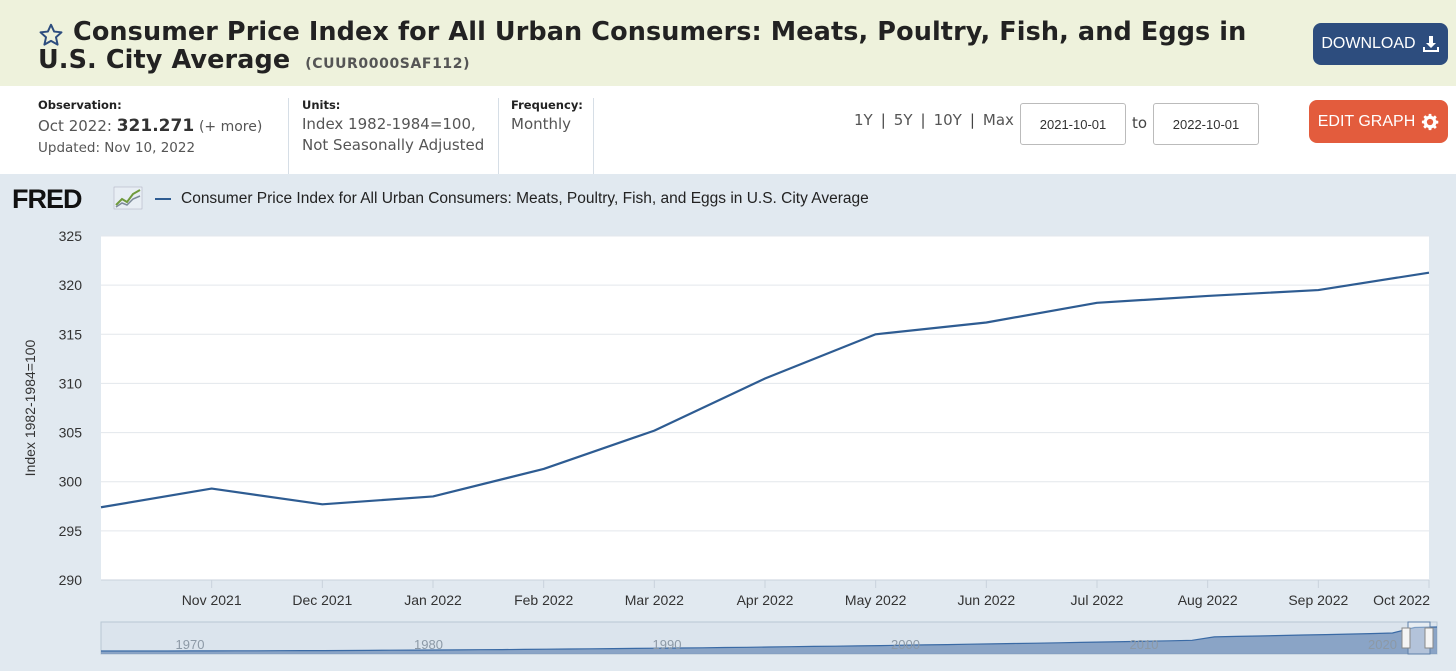 This screenshot has height=671, width=1456. I want to click on observation-value-line: Oct 2022: 321.271 (+ more), so click(150, 127).